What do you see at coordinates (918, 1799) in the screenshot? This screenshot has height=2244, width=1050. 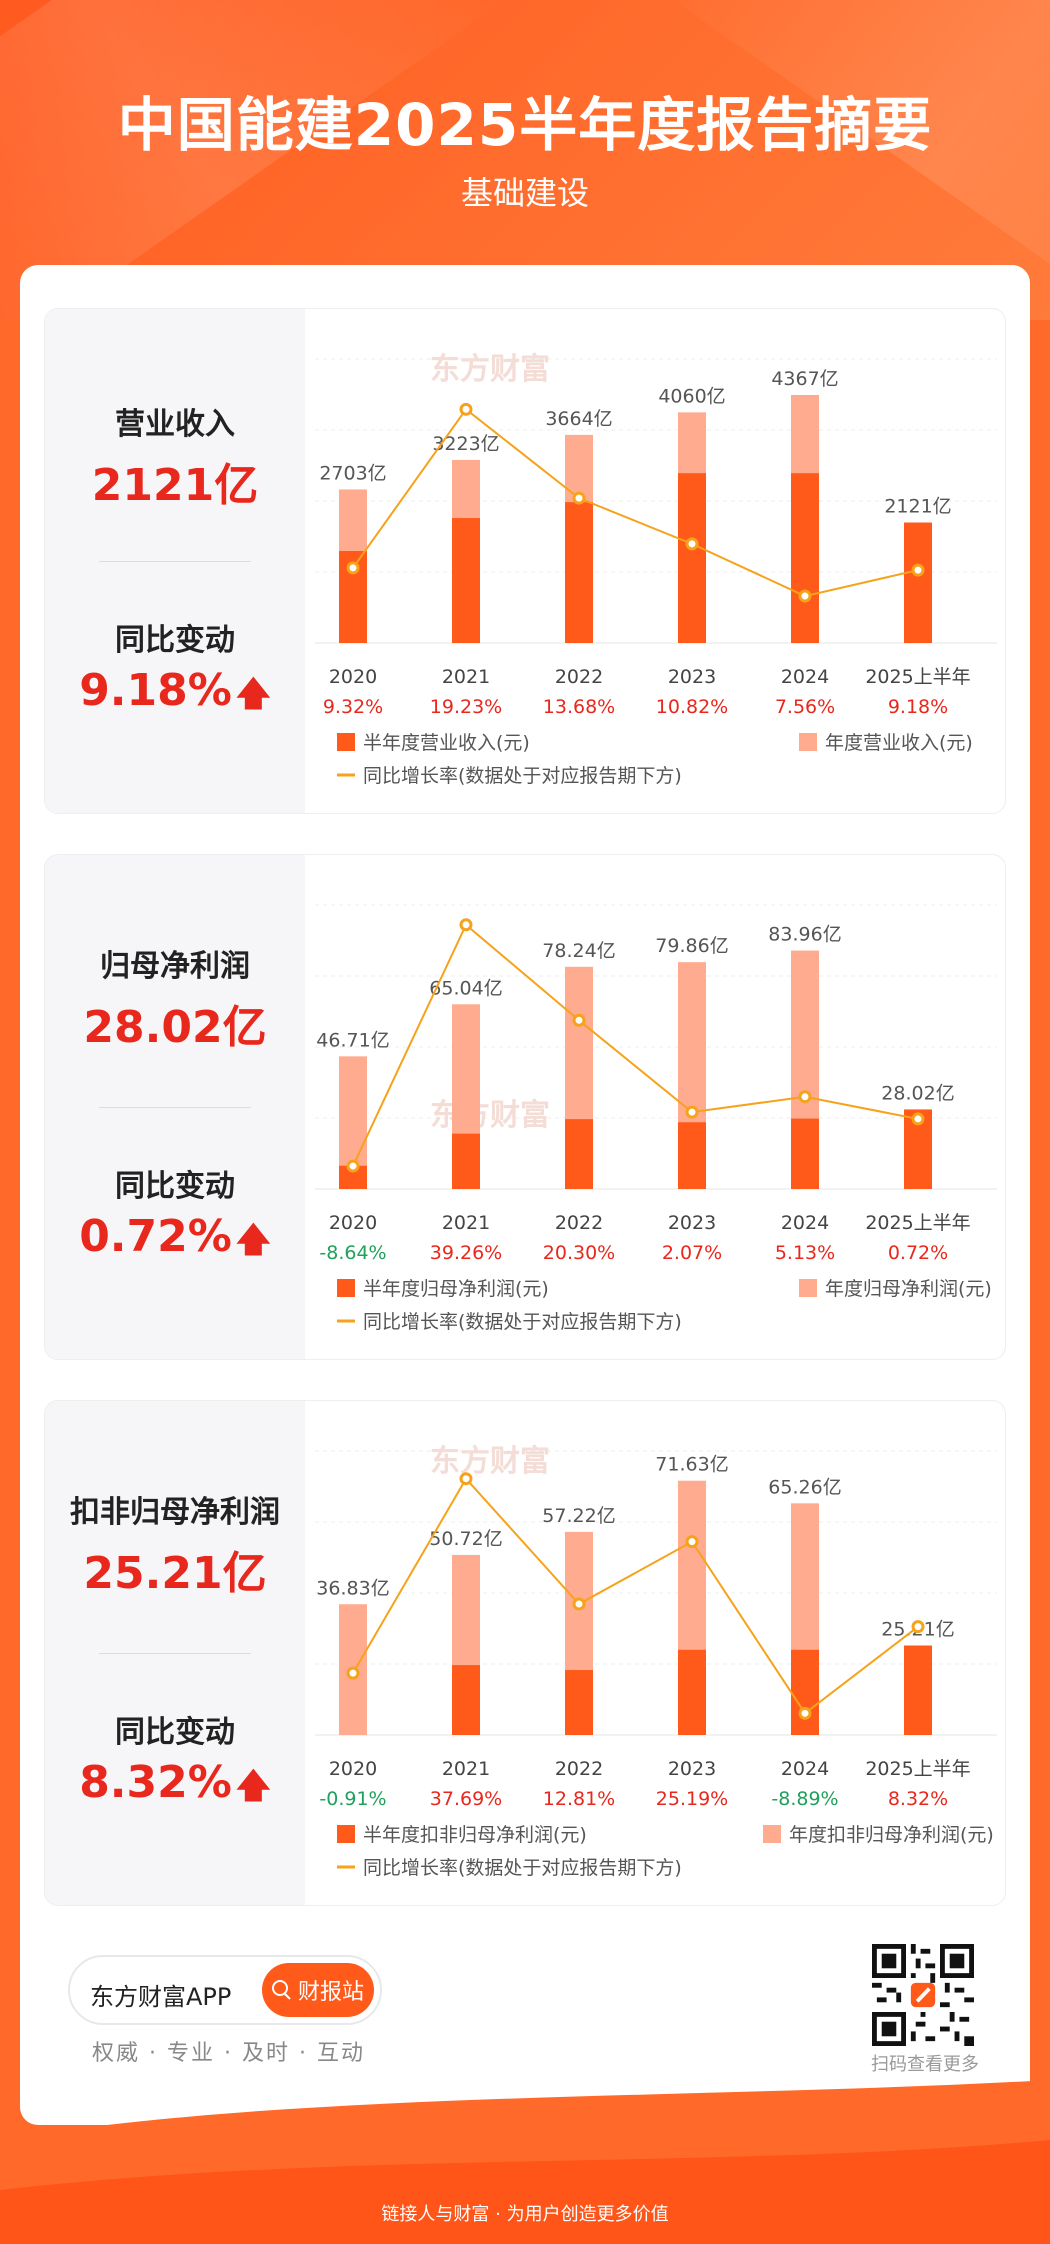 I see `rate-label: 8.32%` at bounding box center [918, 1799].